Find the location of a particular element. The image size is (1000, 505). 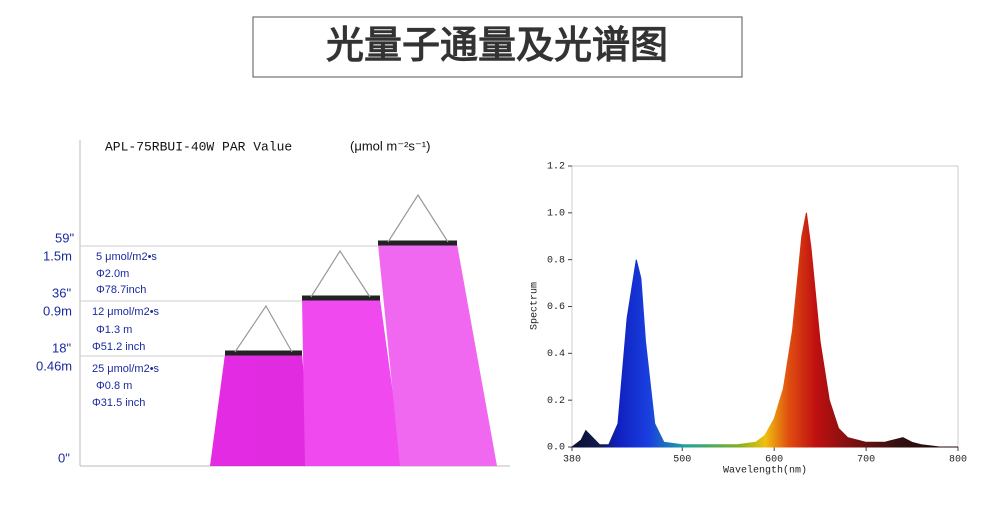

title-box is located at coordinates (497, 47).